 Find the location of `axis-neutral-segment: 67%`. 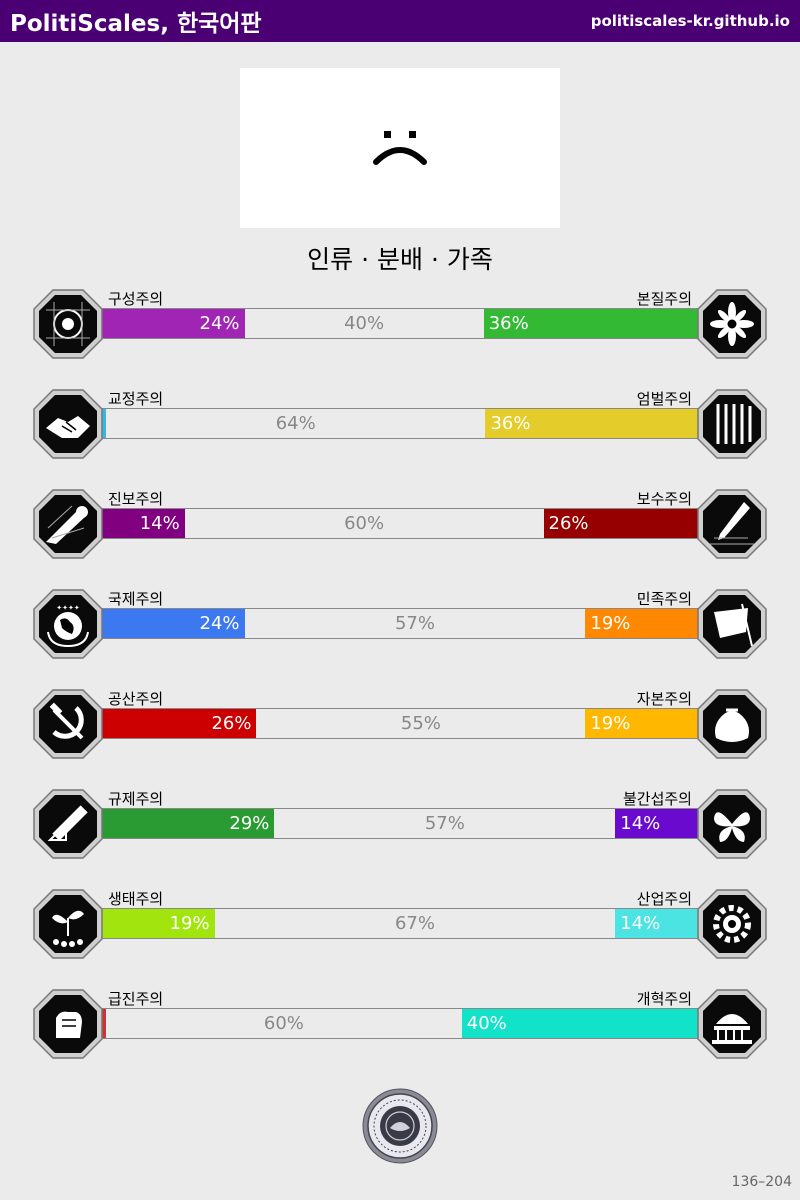

axis-neutral-segment: 67% is located at coordinates (414, 923).